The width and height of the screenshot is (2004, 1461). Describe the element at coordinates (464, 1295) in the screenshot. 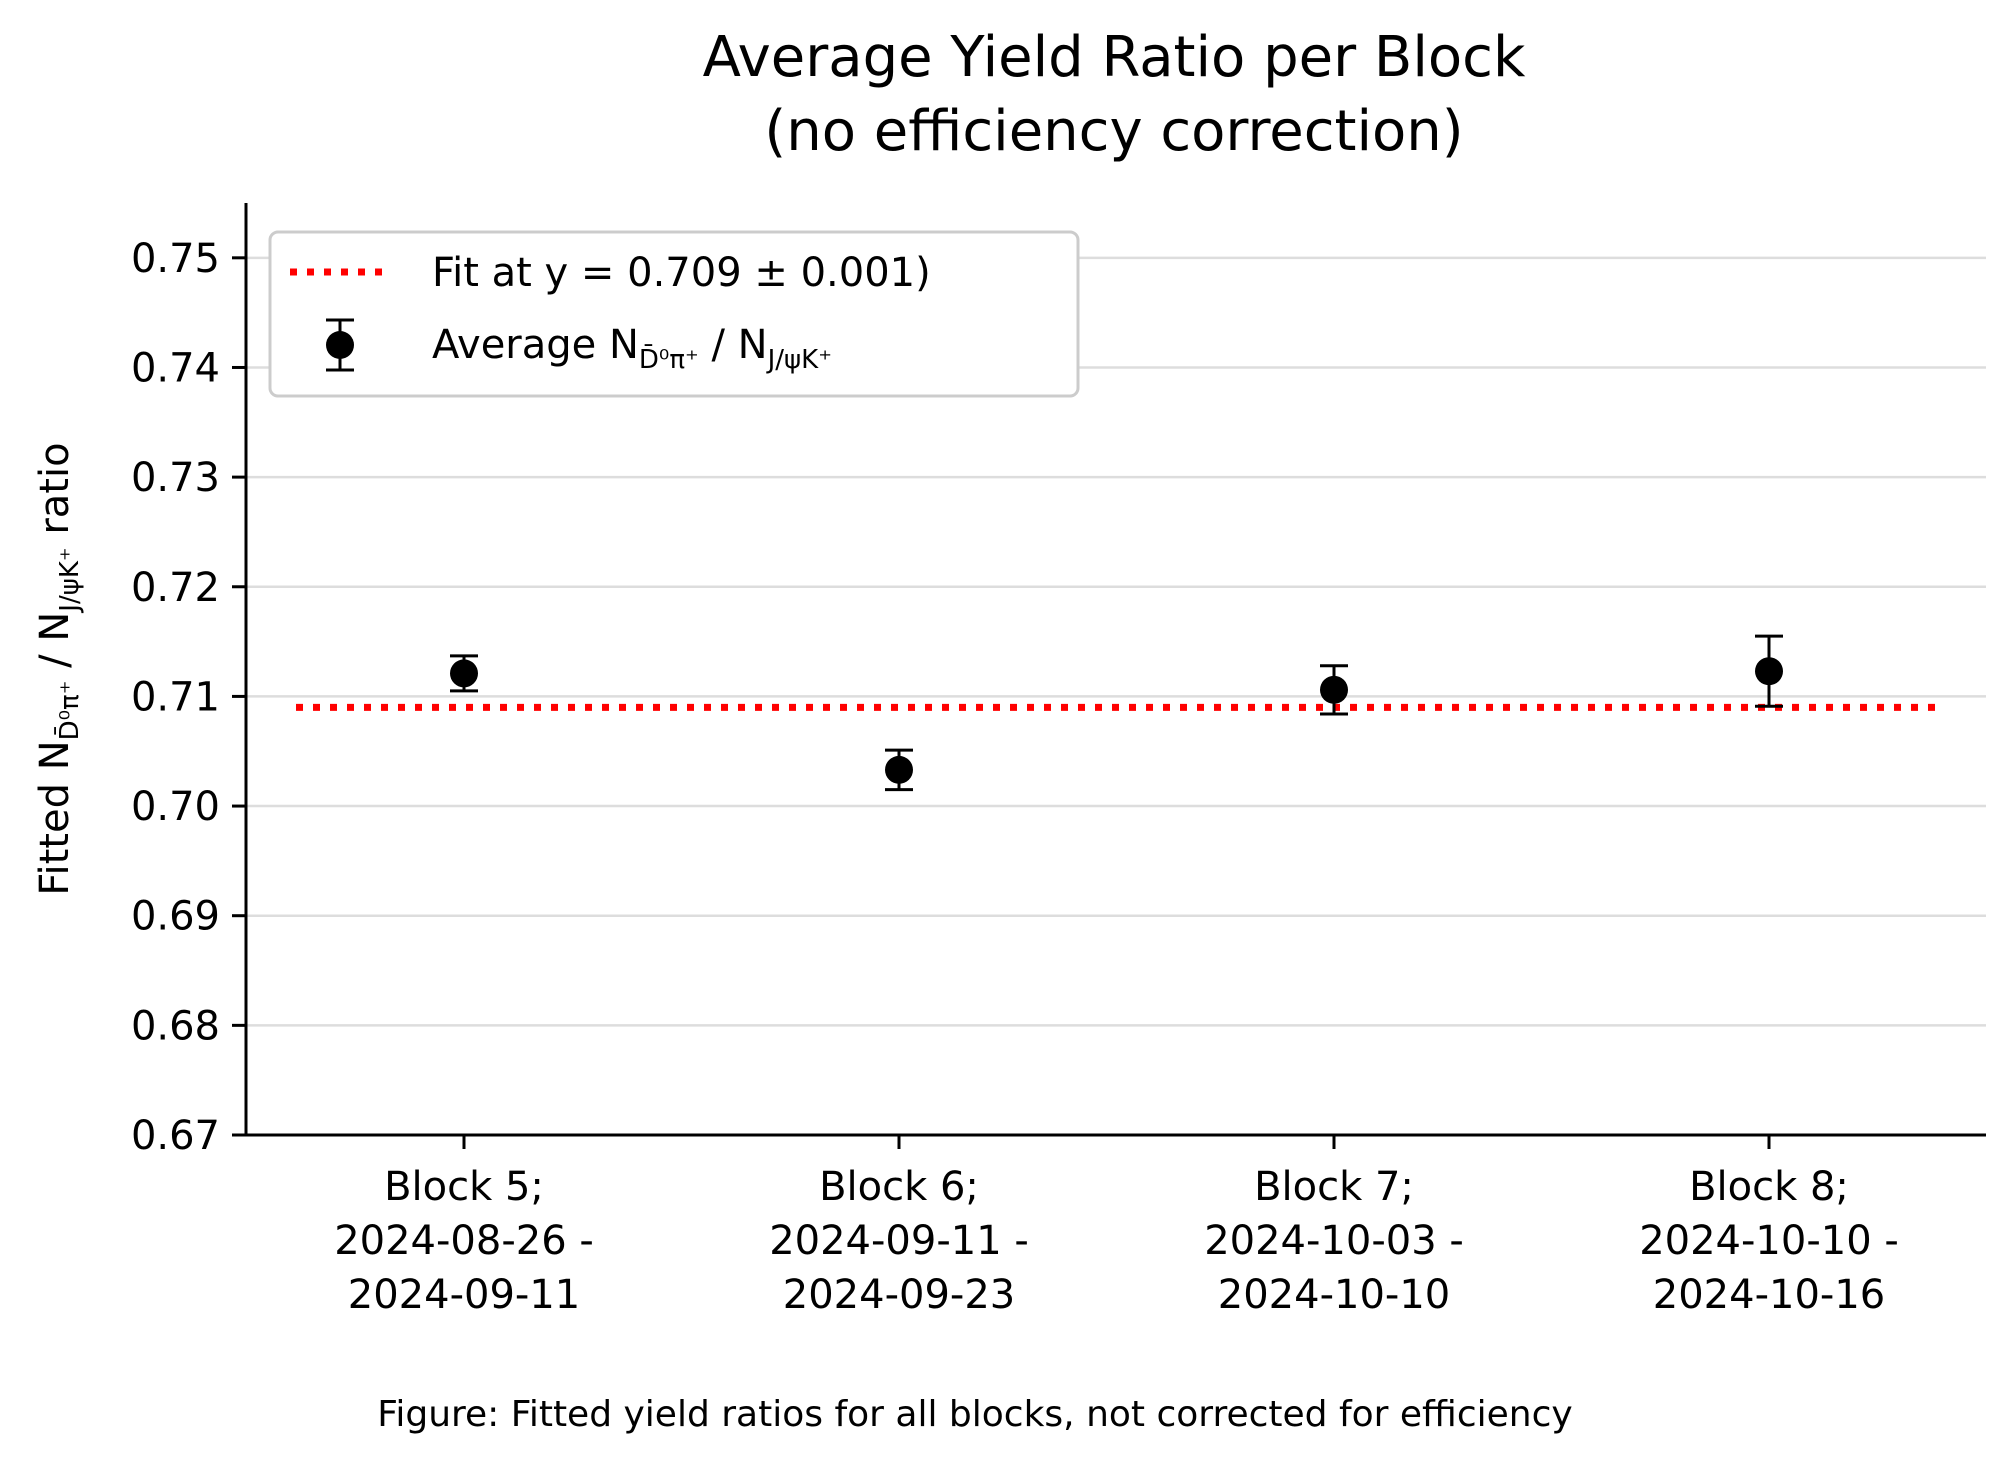

I see `x-tick-label: 2024-09-11` at that location.